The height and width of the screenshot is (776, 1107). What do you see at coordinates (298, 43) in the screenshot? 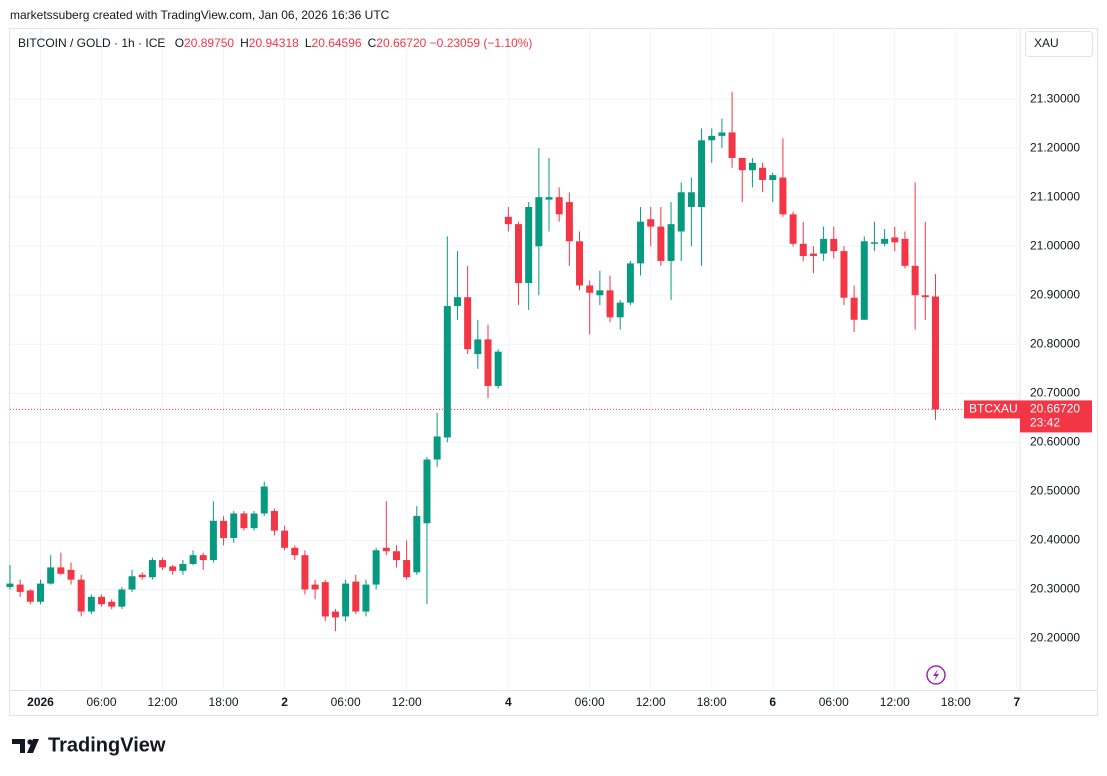
I see `ohlc: O20.89750 H20.94318 L20.64596 C20.66720` at bounding box center [298, 43].